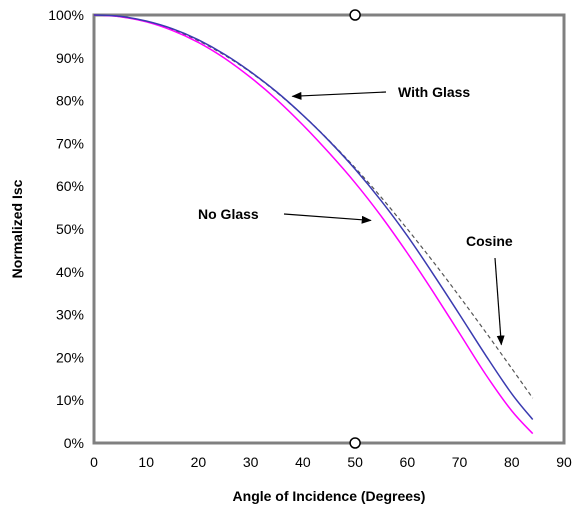  What do you see at coordinates (70, 143) in the screenshot?
I see `y-tick-label: 70%` at bounding box center [70, 143].